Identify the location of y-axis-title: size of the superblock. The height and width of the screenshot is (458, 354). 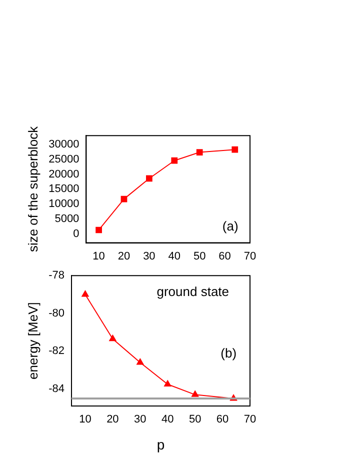
(32, 189).